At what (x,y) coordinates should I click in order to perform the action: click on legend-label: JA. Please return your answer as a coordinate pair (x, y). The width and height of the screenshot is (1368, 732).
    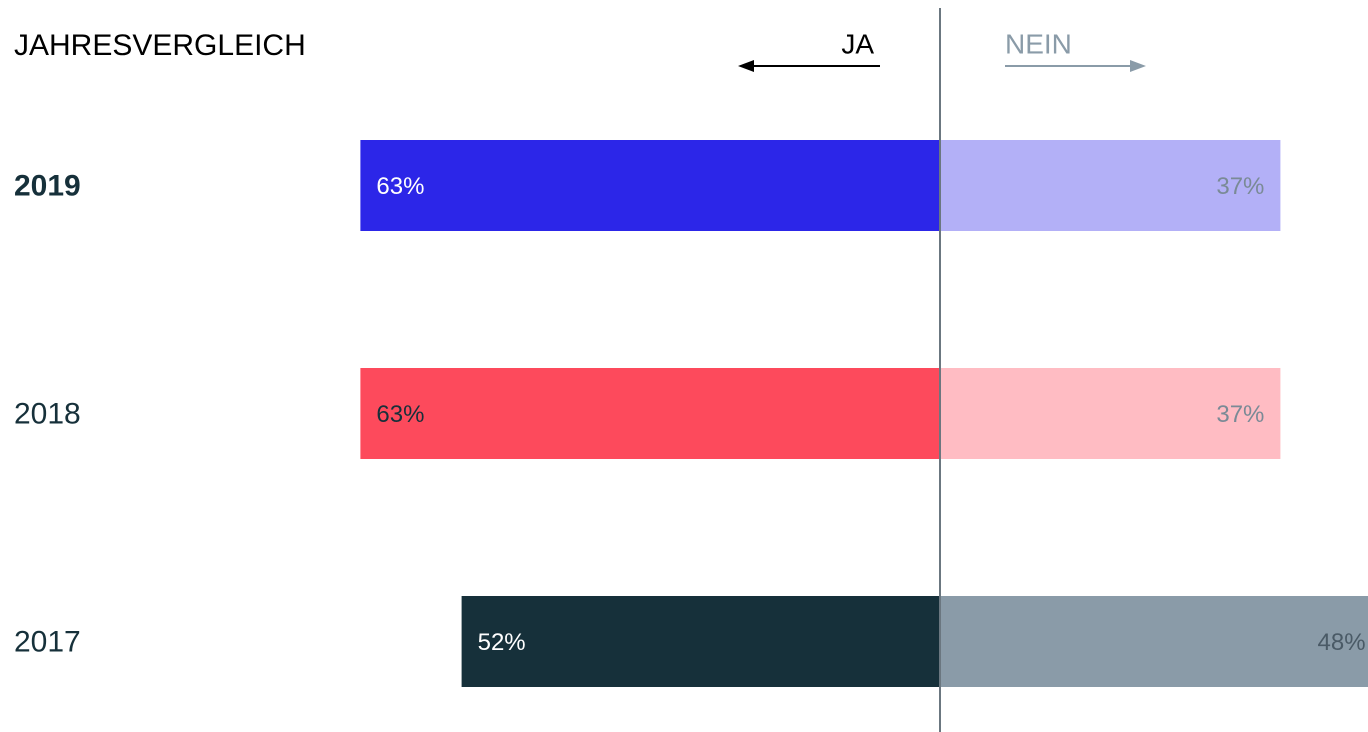
    Looking at the image, I should click on (857, 43).